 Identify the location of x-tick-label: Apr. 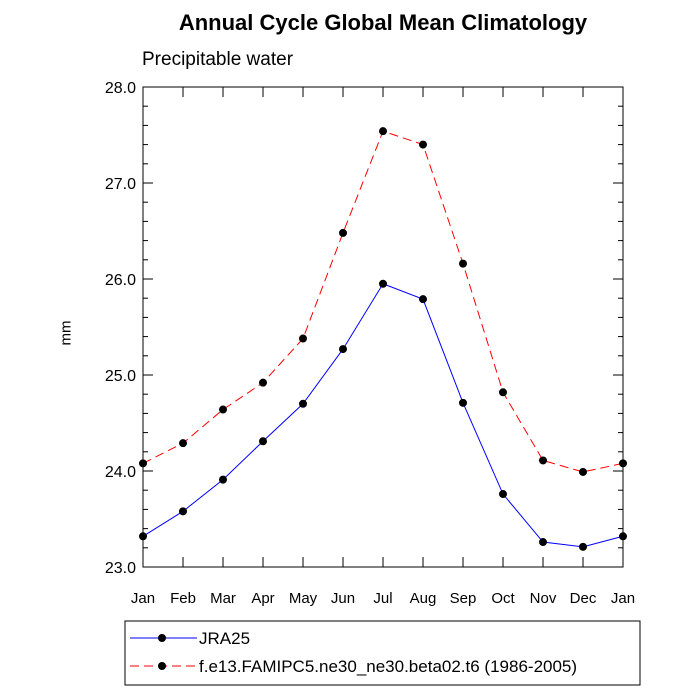
(262, 598).